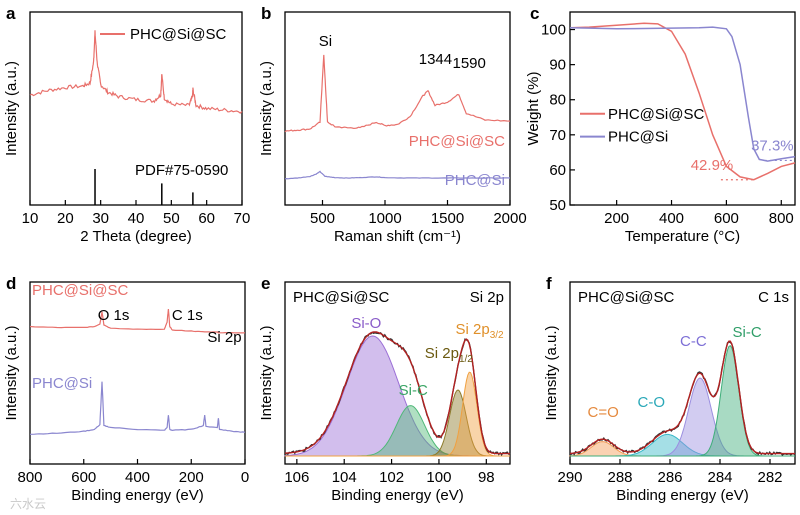 The height and width of the screenshot is (515, 800). I want to click on x-tick-label: 40, so click(136, 218).